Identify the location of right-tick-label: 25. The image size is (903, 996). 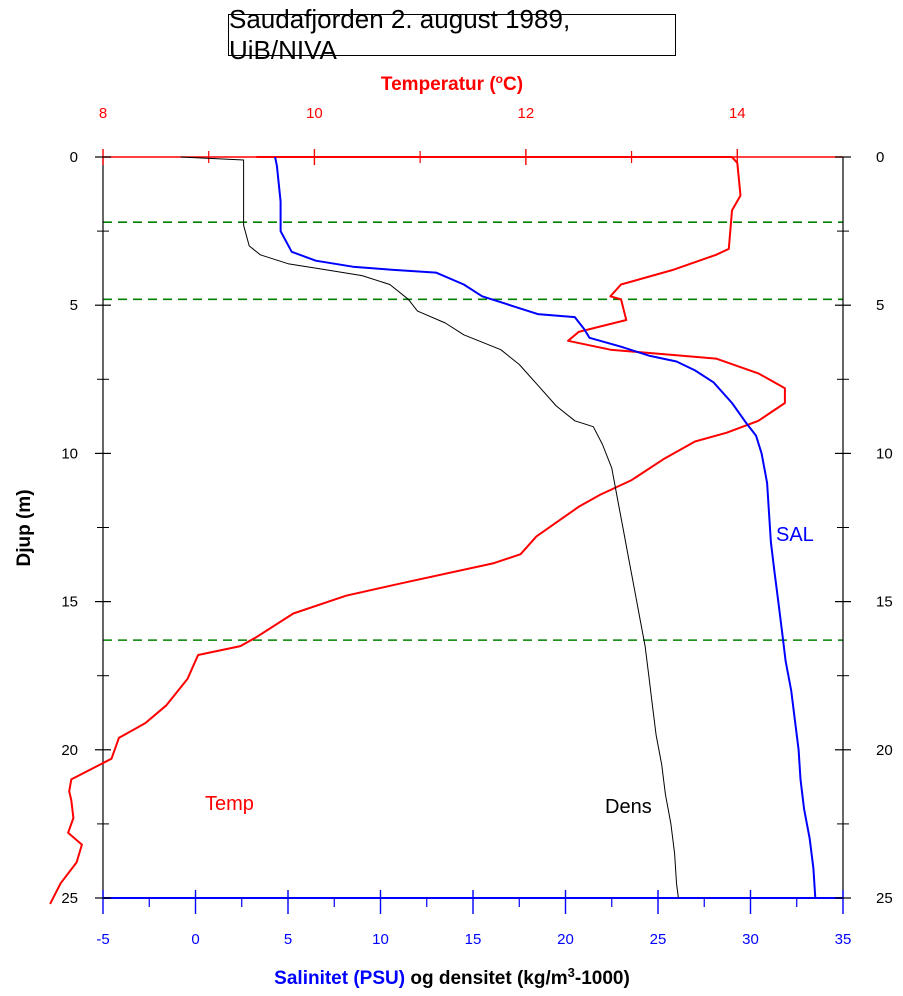
(884, 898).